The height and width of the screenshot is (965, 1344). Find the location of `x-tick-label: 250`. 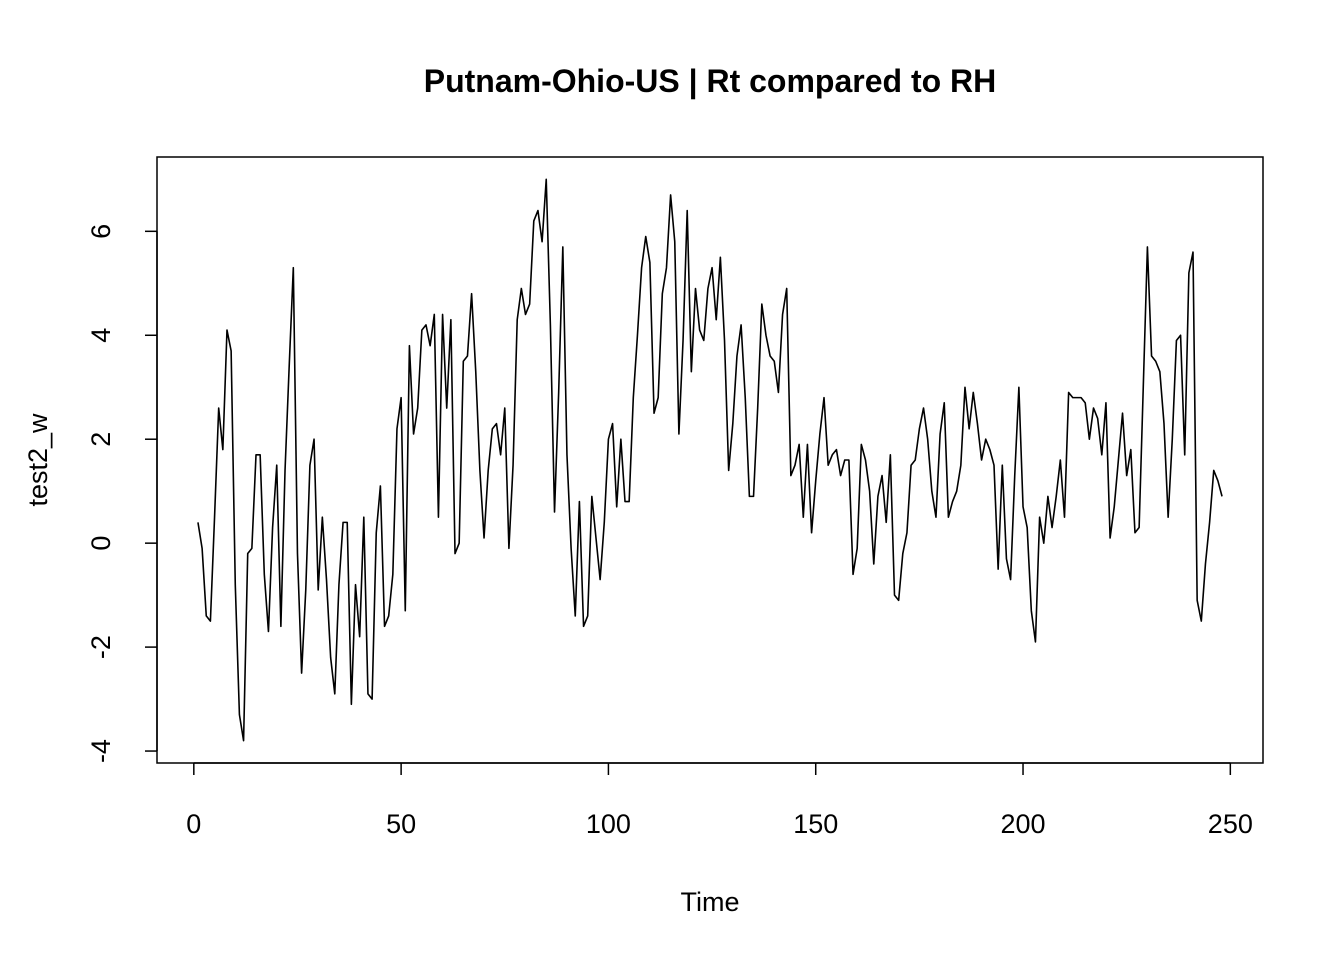

x-tick-label: 250 is located at coordinates (1230, 824).